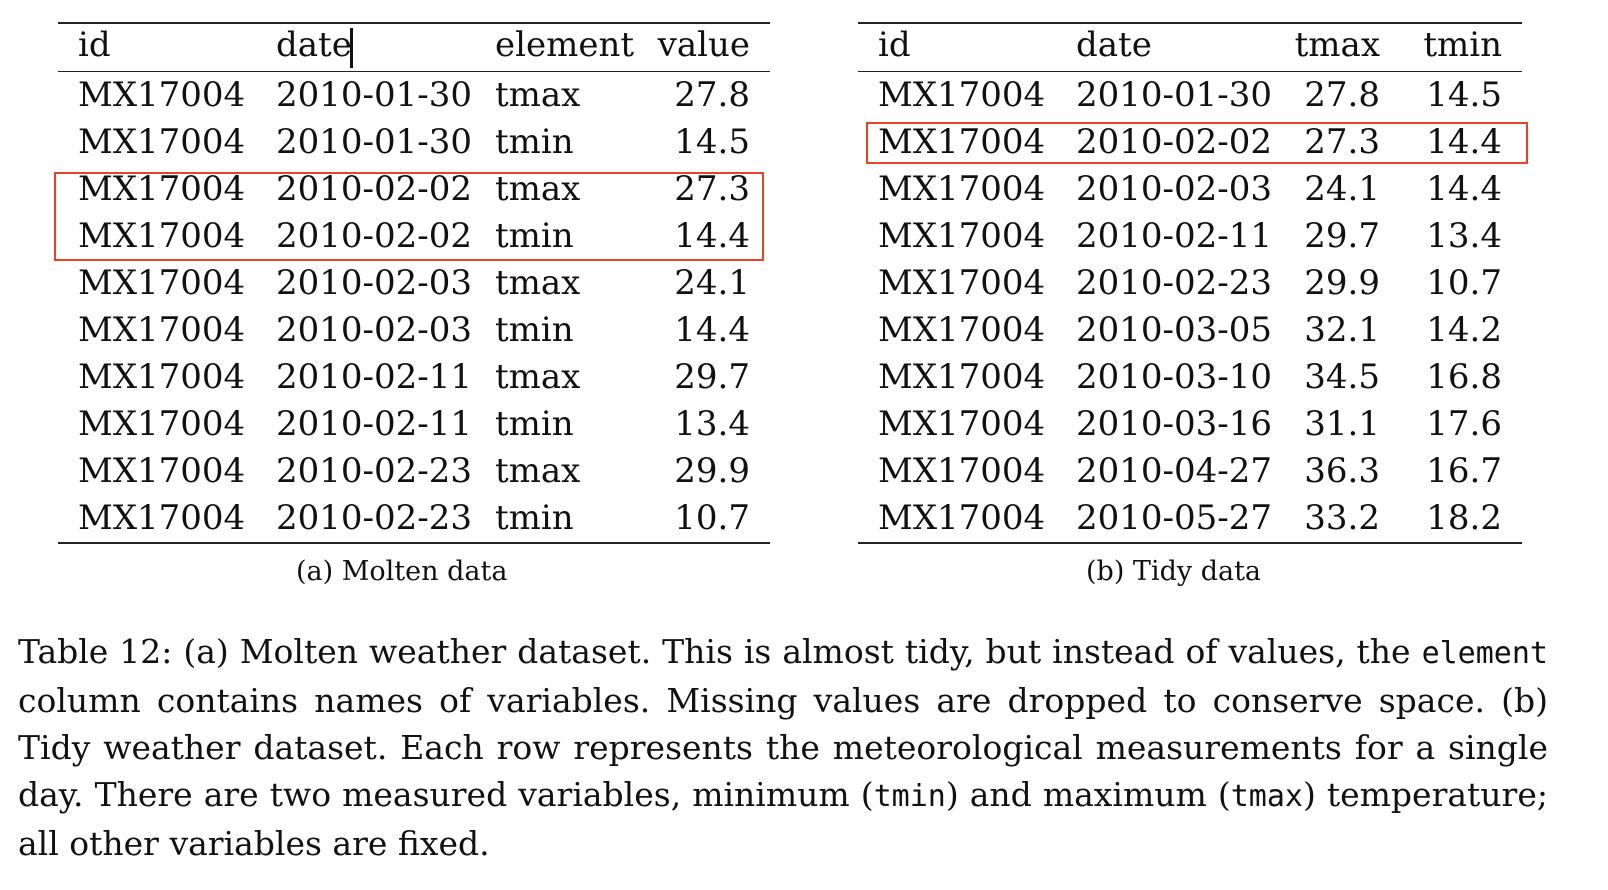 The image size is (1608, 890). I want to click on cell-value: 10.7, so click(712, 518).